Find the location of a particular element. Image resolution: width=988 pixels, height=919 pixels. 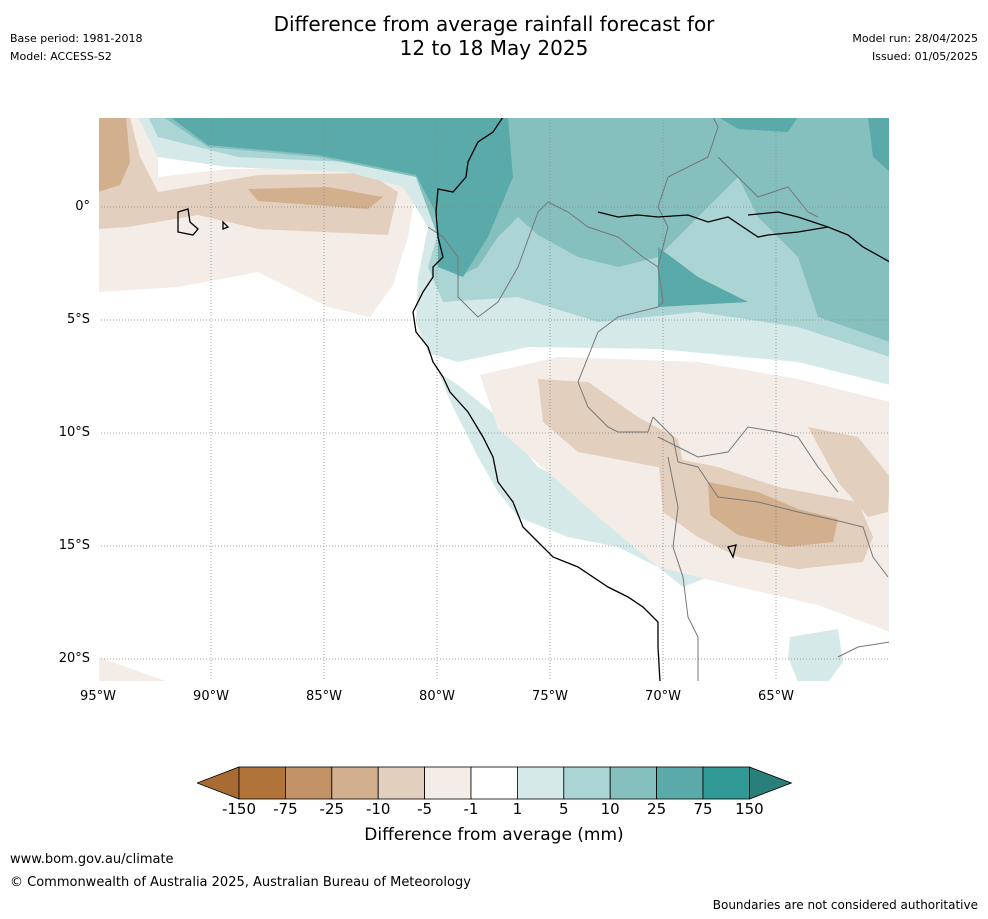

colorbar-tick-label: -1 is located at coordinates (471, 809).